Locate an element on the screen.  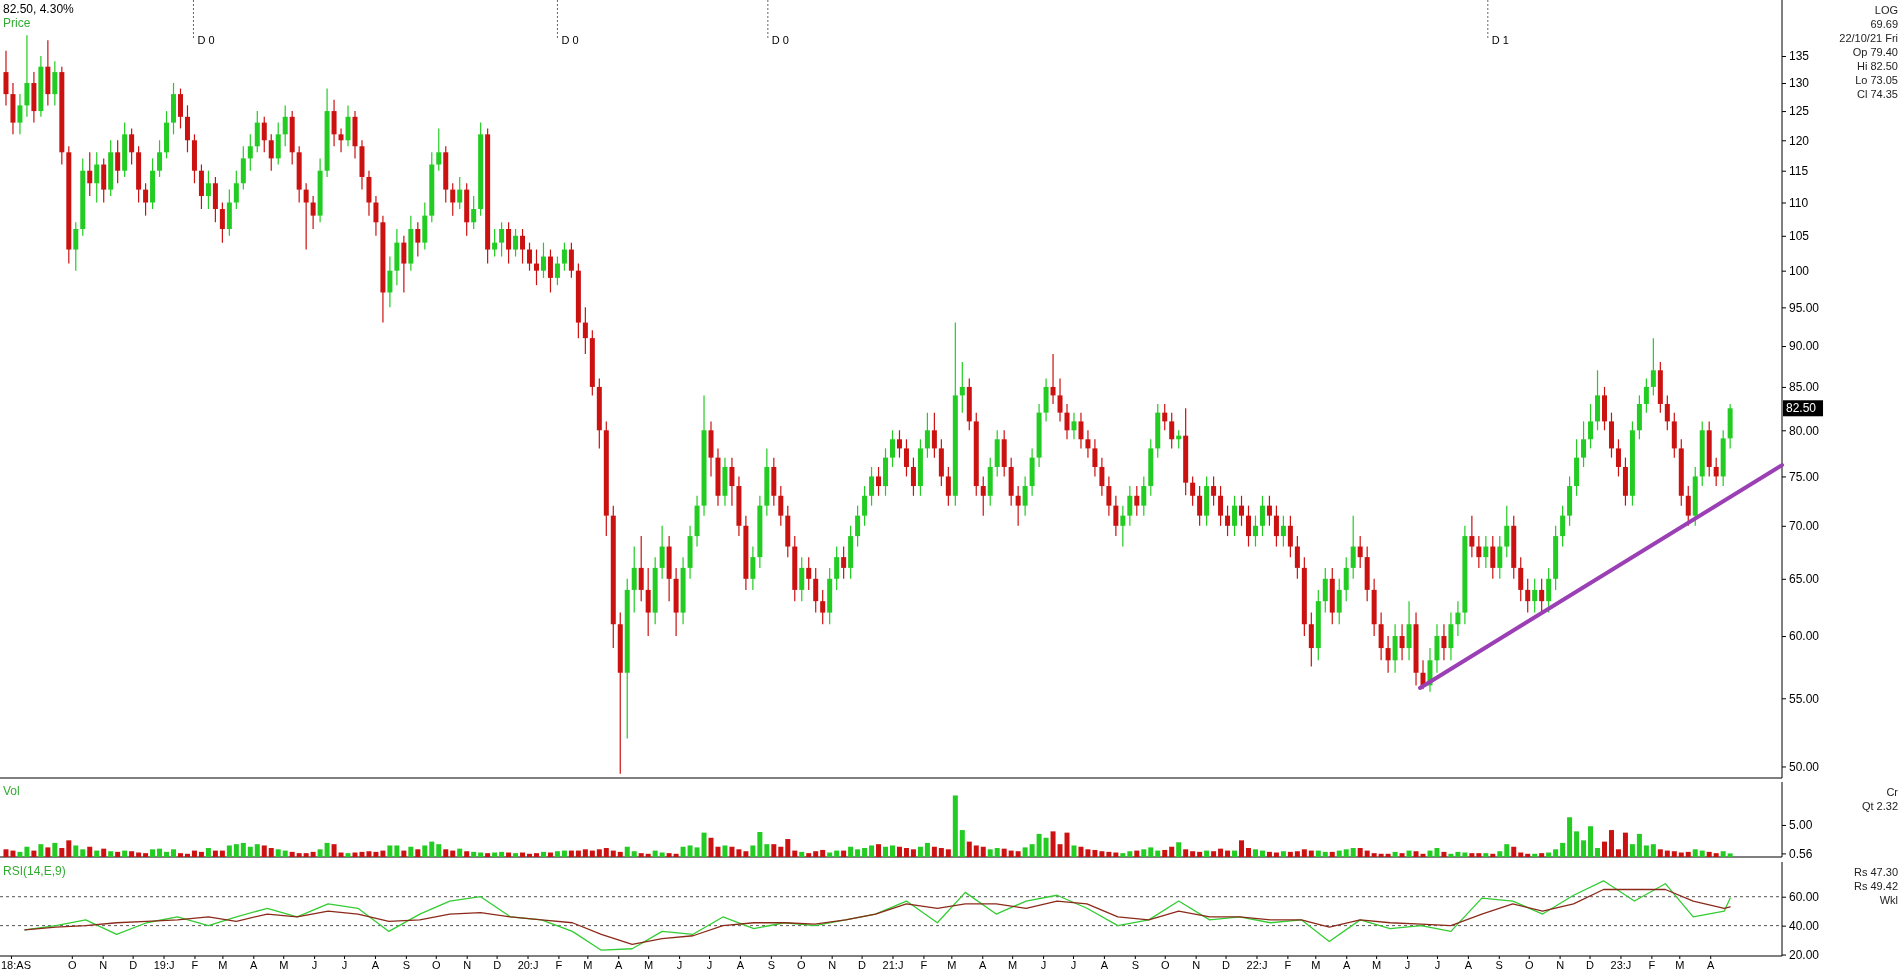
text: Price is located at coordinates (17, 23).